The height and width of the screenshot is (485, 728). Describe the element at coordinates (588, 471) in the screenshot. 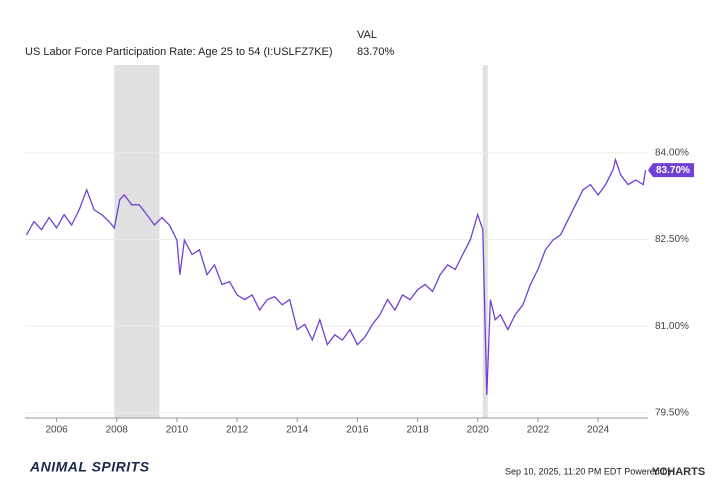

I see `timestamp: Sep 10, 2025, 11:20 PM EDT Powered by` at that location.